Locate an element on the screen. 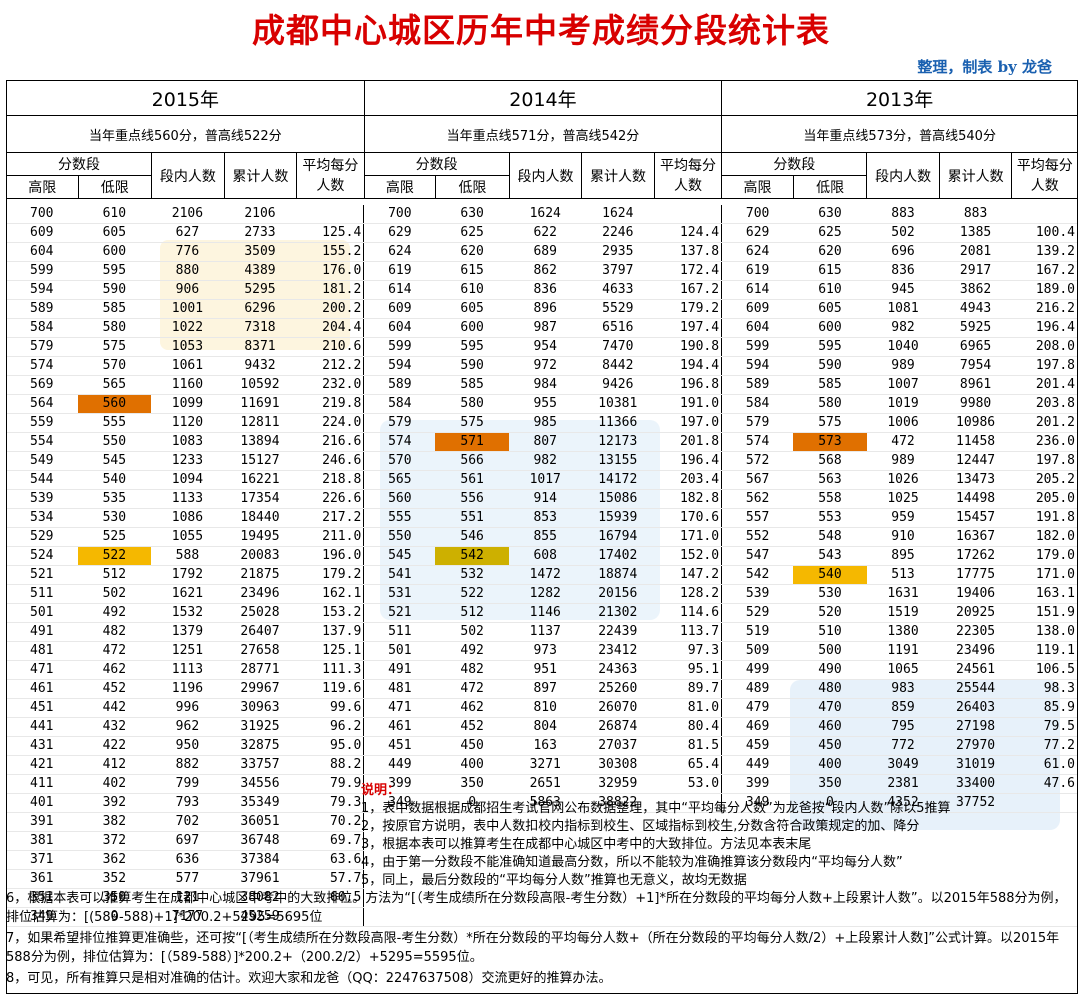 The height and width of the screenshot is (998, 1082). cell-2015-cumulative: 33757 is located at coordinates (260, 765).